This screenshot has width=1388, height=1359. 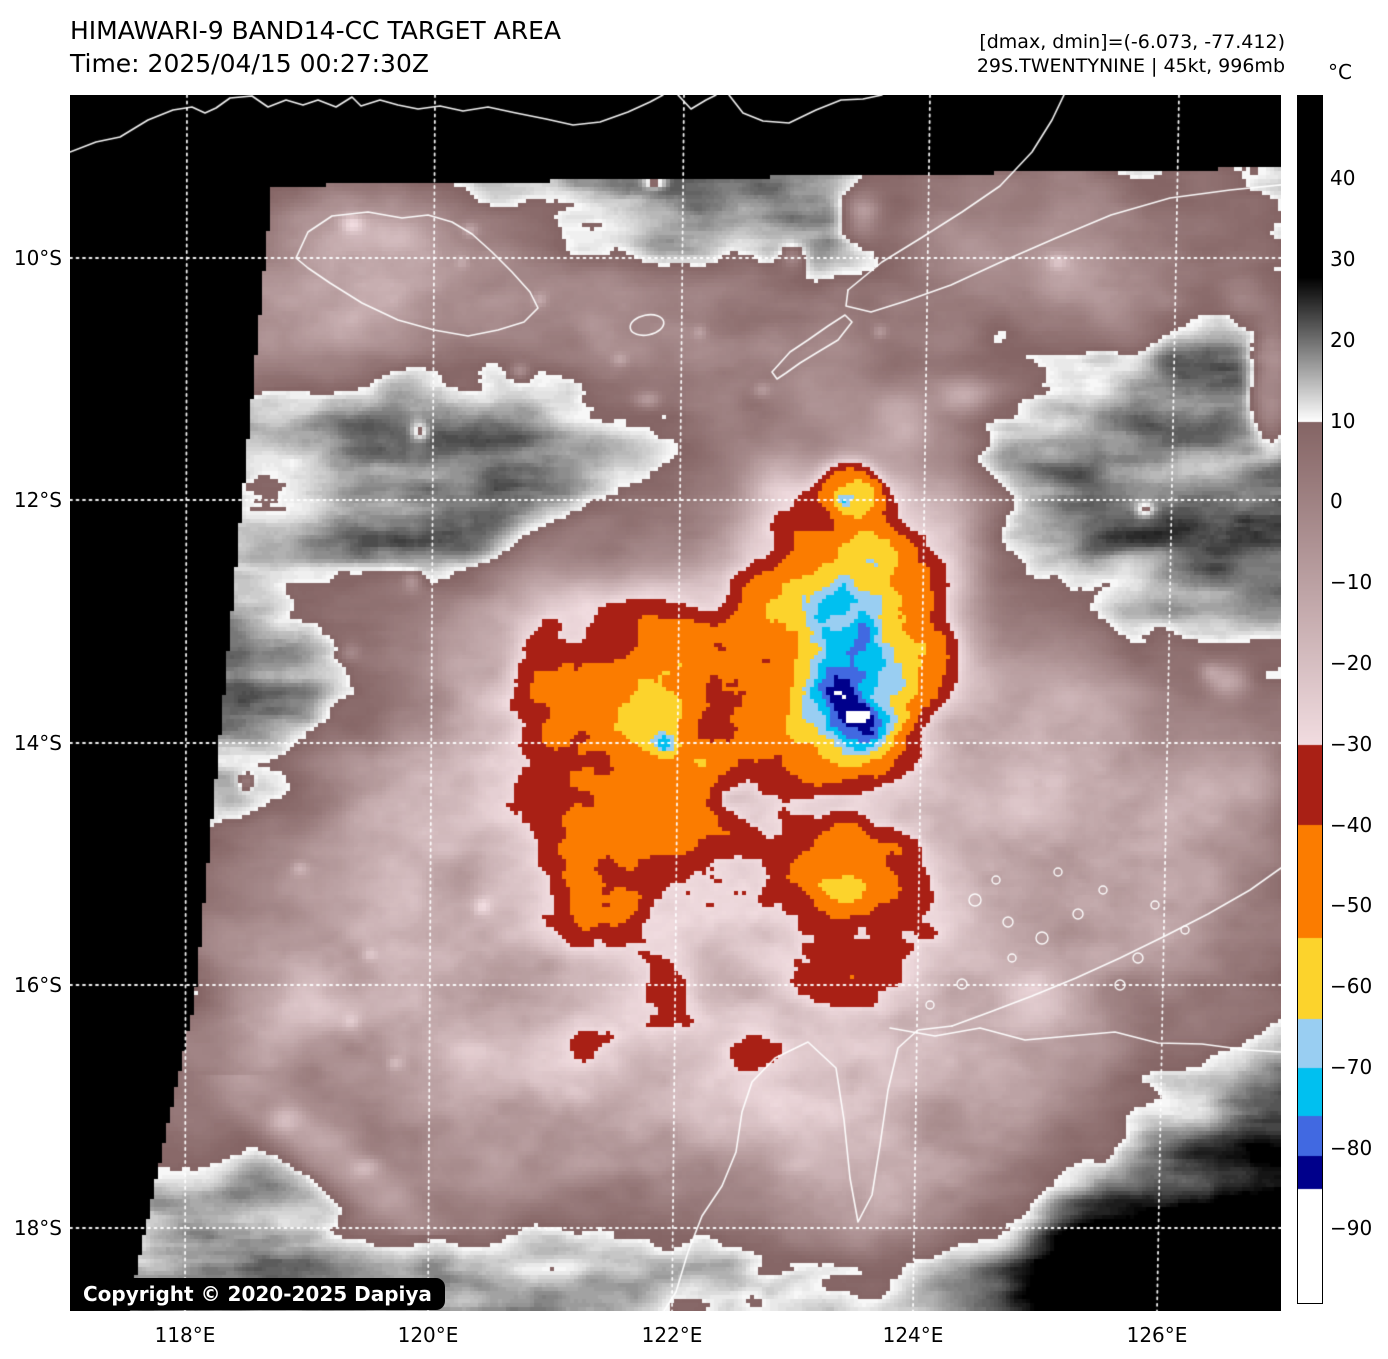 What do you see at coordinates (1351, 905) in the screenshot?
I see `colorbar-tick-label: −50` at bounding box center [1351, 905].